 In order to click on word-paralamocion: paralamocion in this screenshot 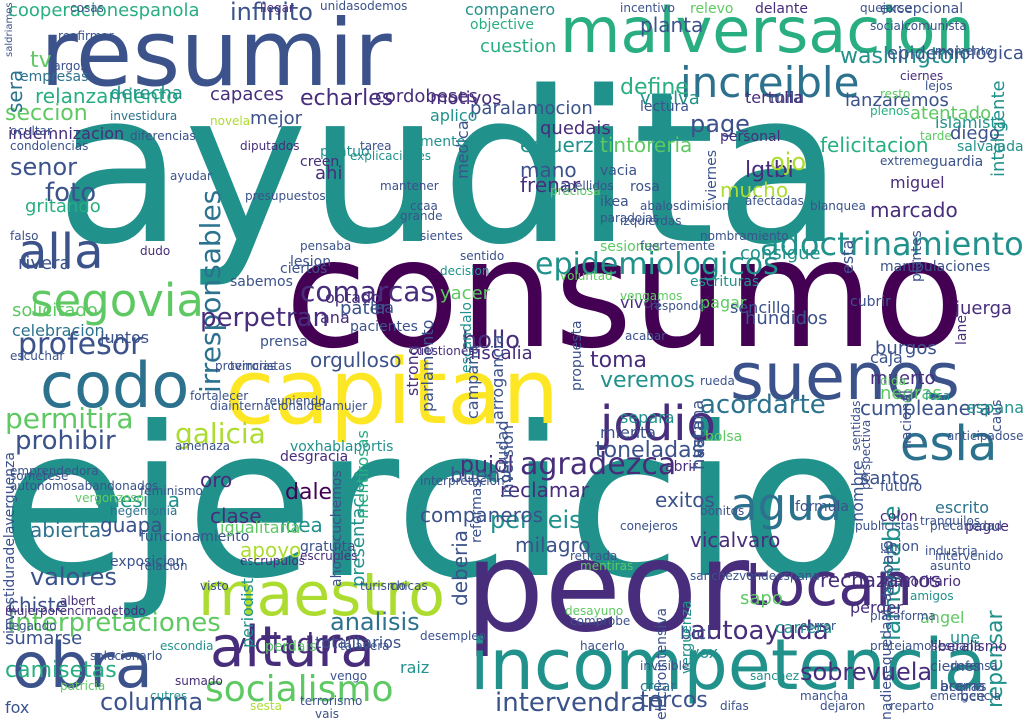, I will do `click(531, 108)`.